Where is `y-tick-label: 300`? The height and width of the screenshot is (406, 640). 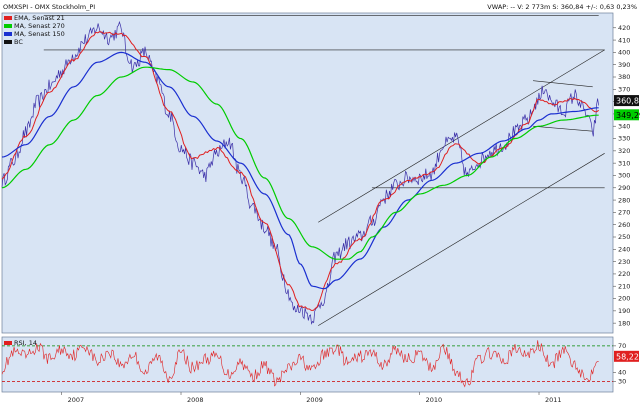 y-tick-label: 300 is located at coordinates (624, 176).